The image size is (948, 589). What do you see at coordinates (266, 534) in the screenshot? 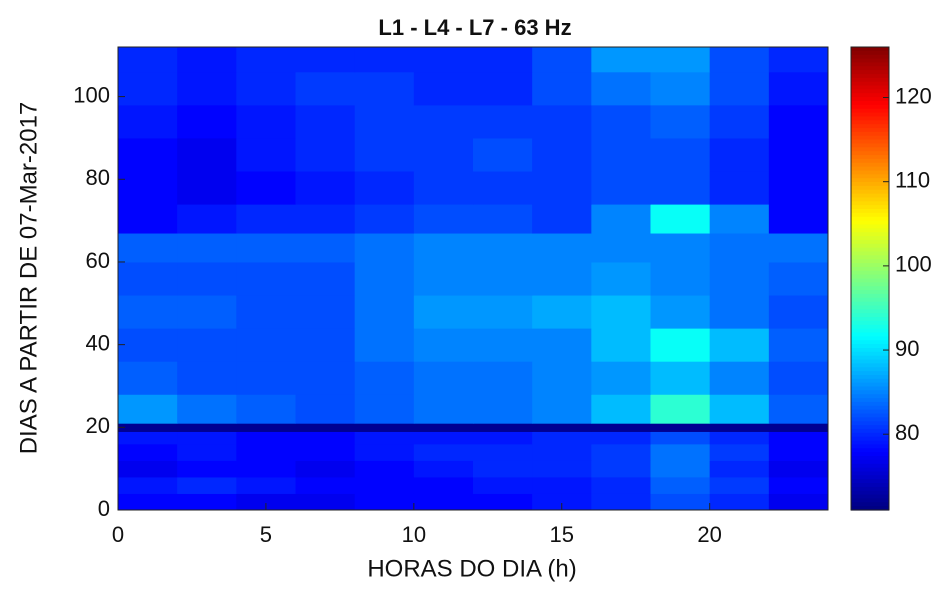
I see `x-tick-label: 5` at bounding box center [266, 534].